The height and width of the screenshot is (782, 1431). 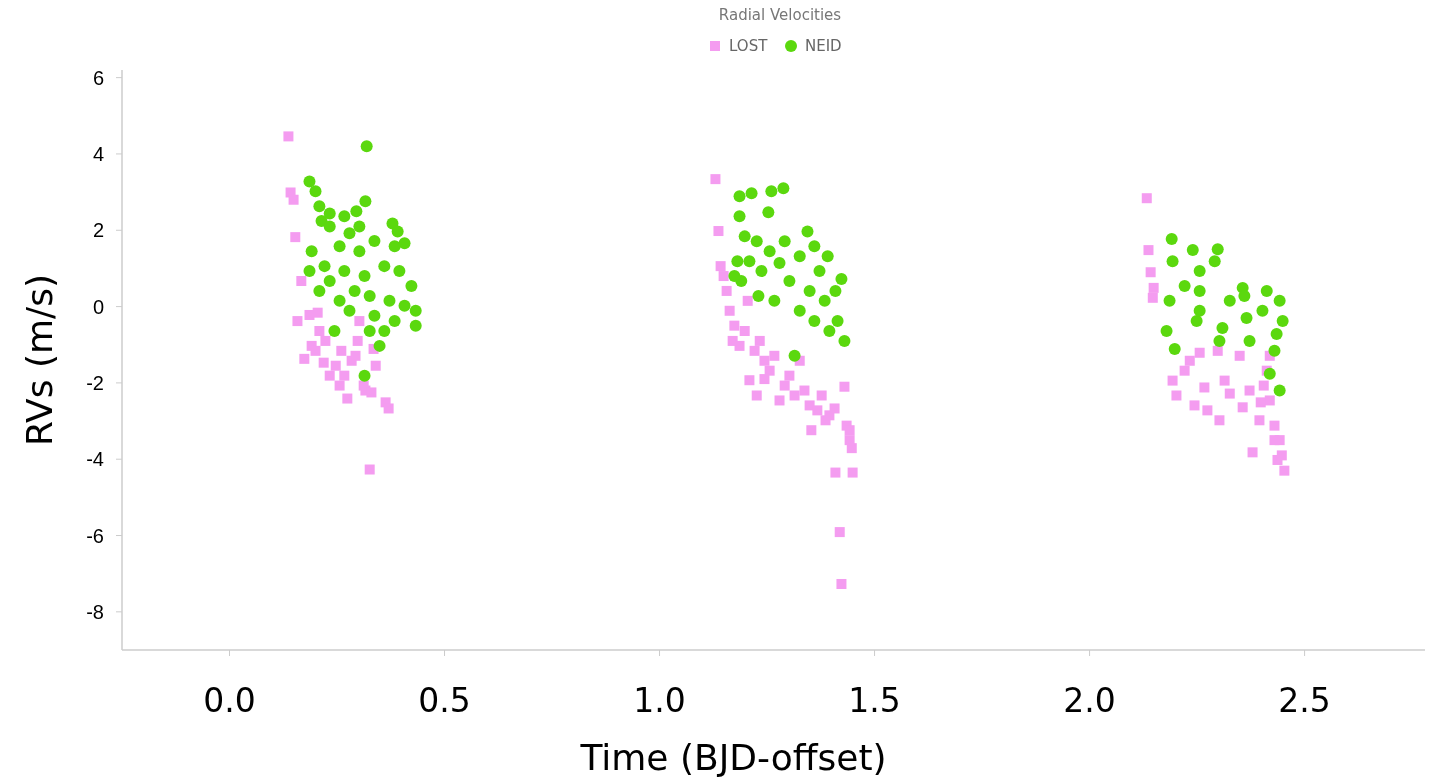 I want to click on y-tick-label: 2, so click(x=98, y=230).